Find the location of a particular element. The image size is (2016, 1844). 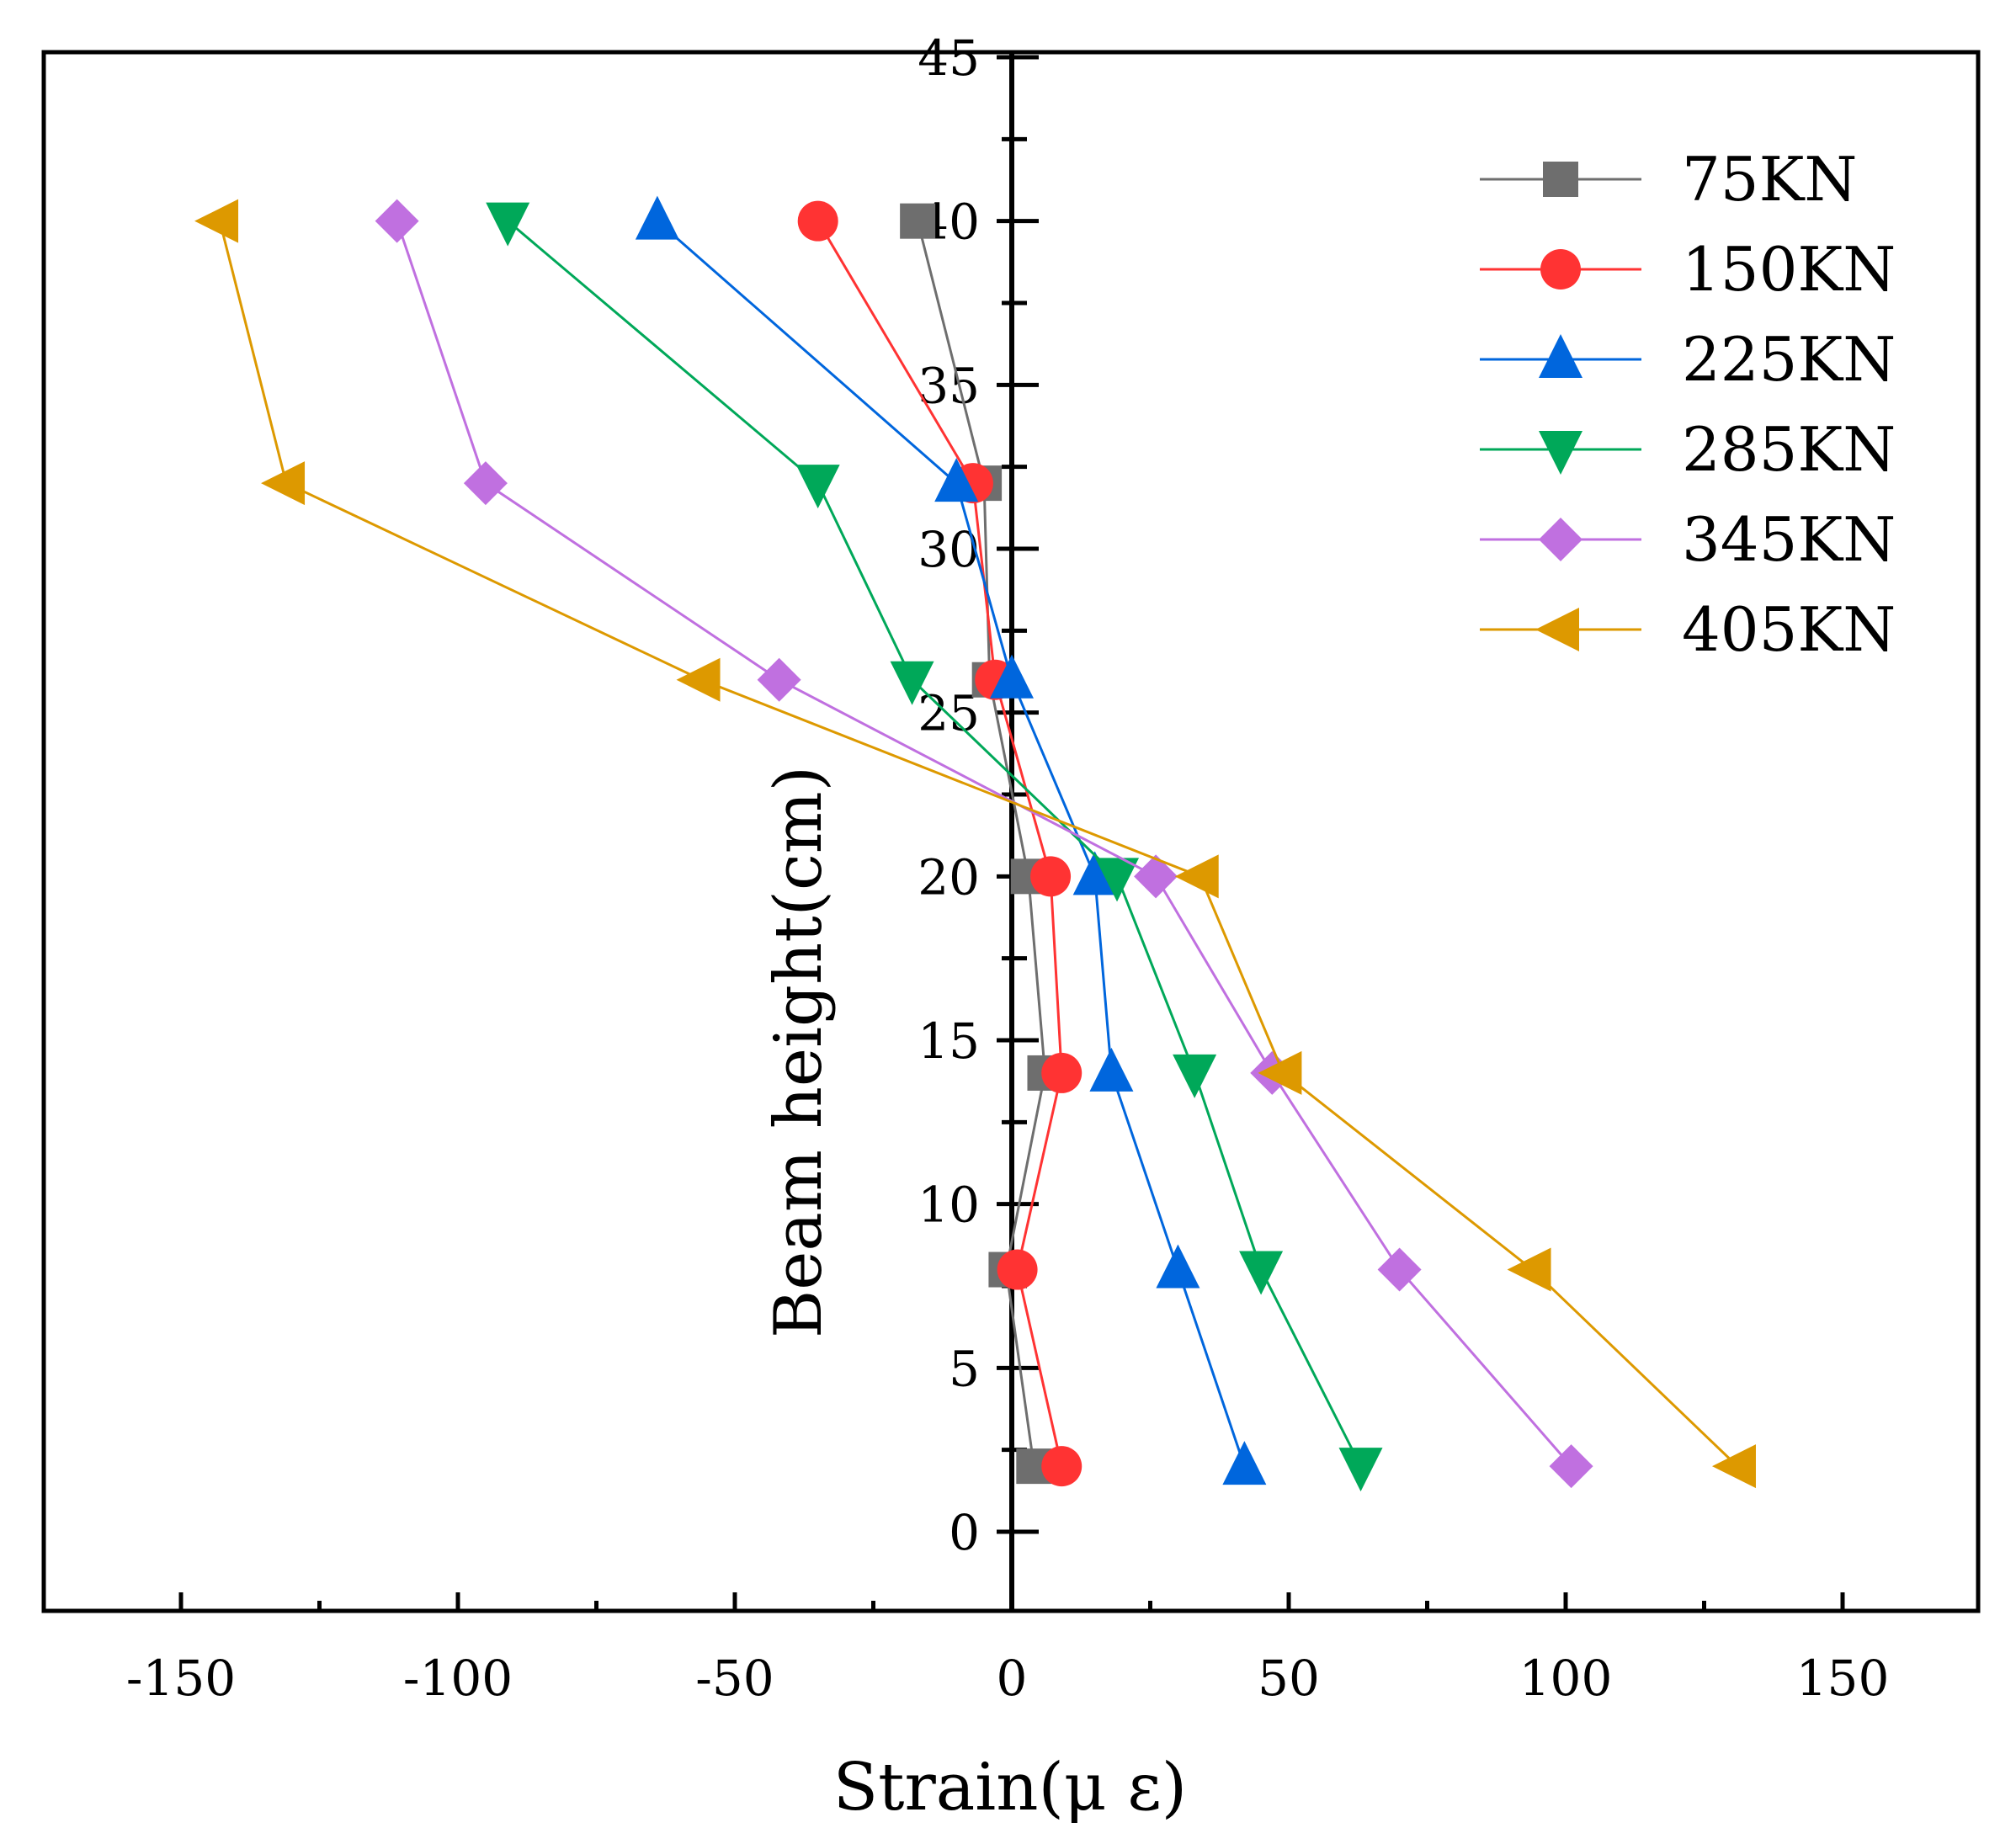

legend-item: 225KN is located at coordinates (1688, 359).